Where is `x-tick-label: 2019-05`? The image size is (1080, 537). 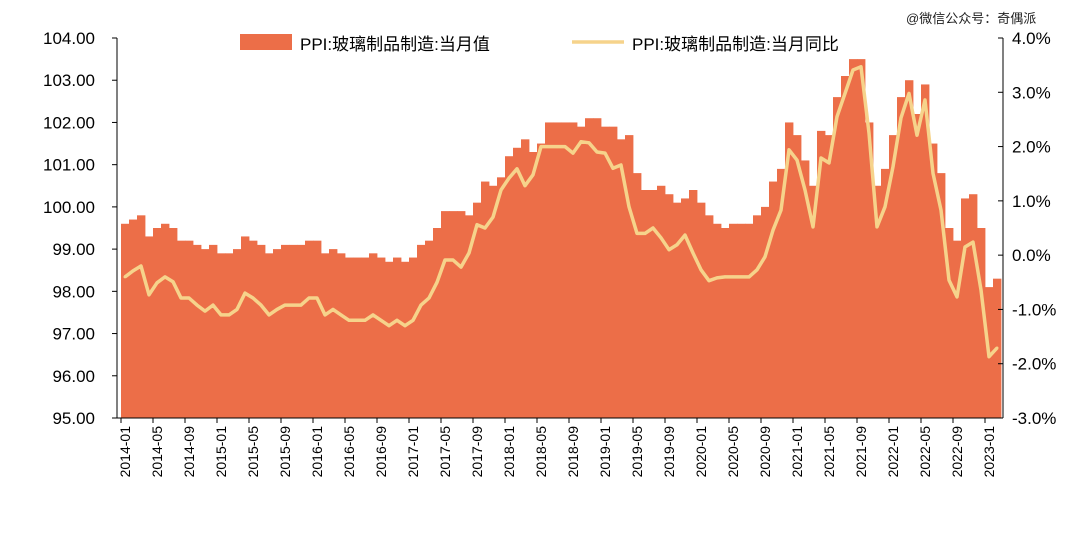 x-tick-label: 2019-05 is located at coordinates (637, 452).